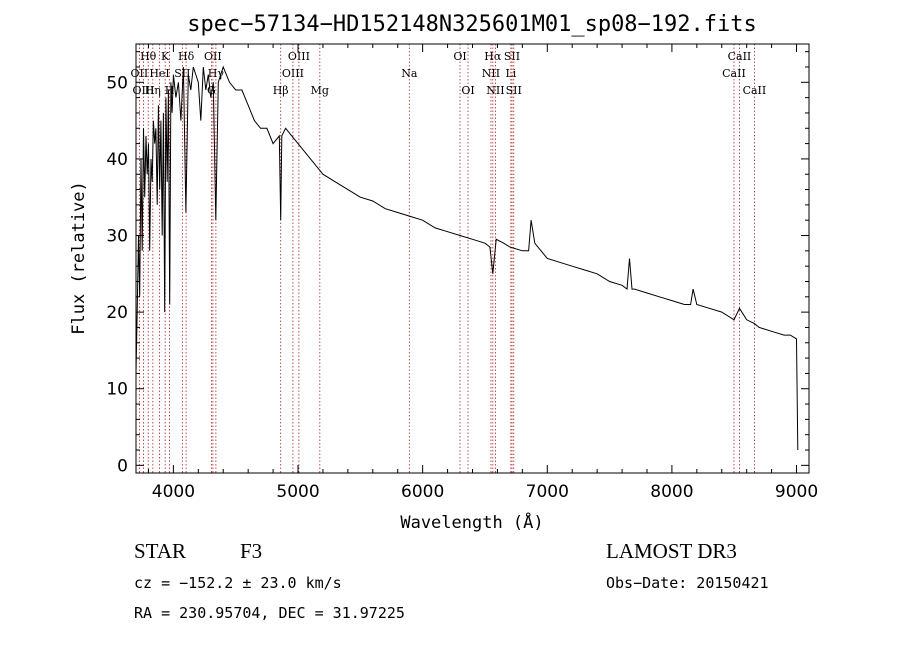 This screenshot has height=649, width=900. I want to click on line-label: Li, so click(510, 73).